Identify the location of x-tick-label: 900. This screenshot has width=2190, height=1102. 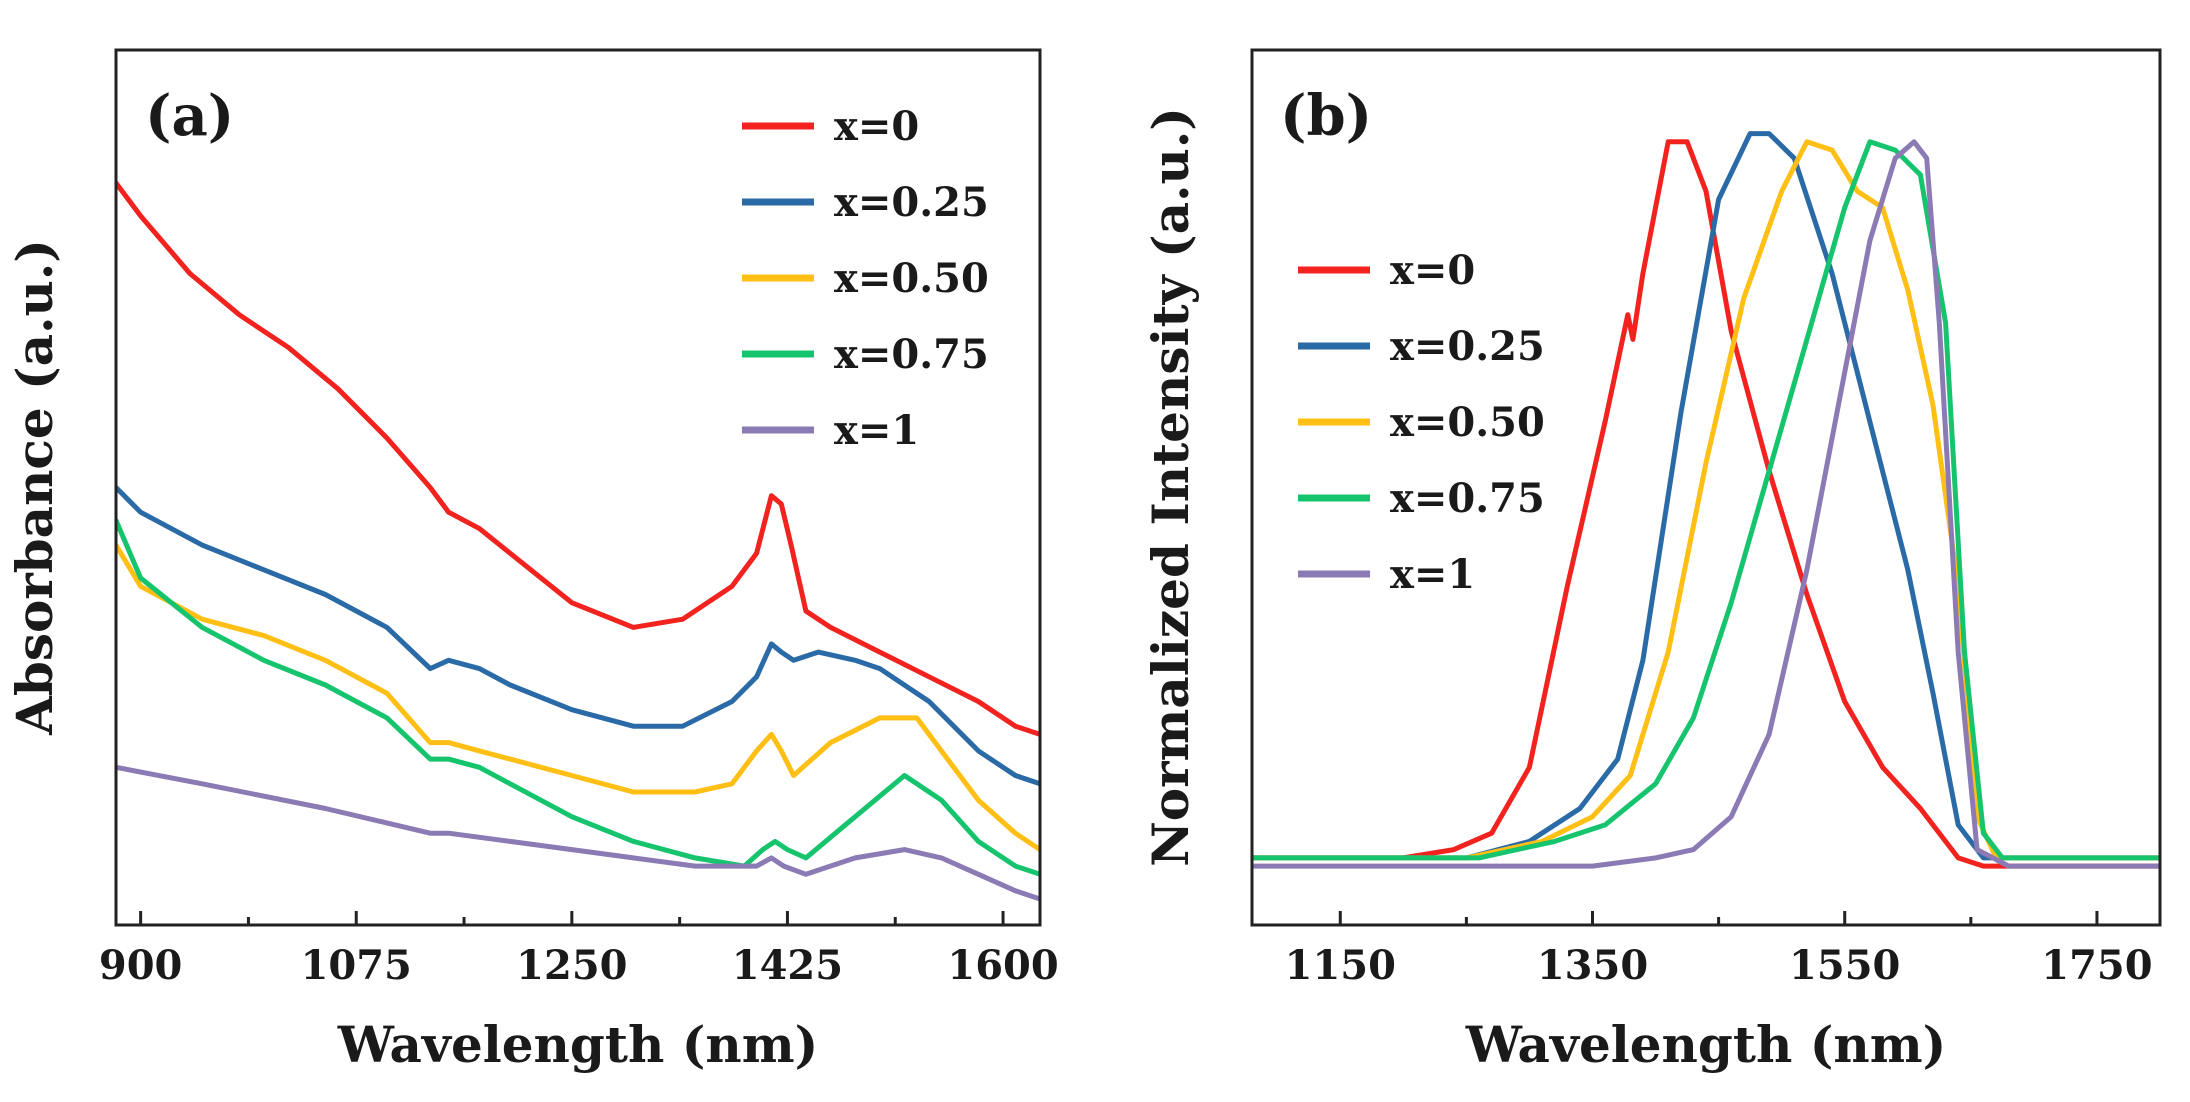
(141, 965).